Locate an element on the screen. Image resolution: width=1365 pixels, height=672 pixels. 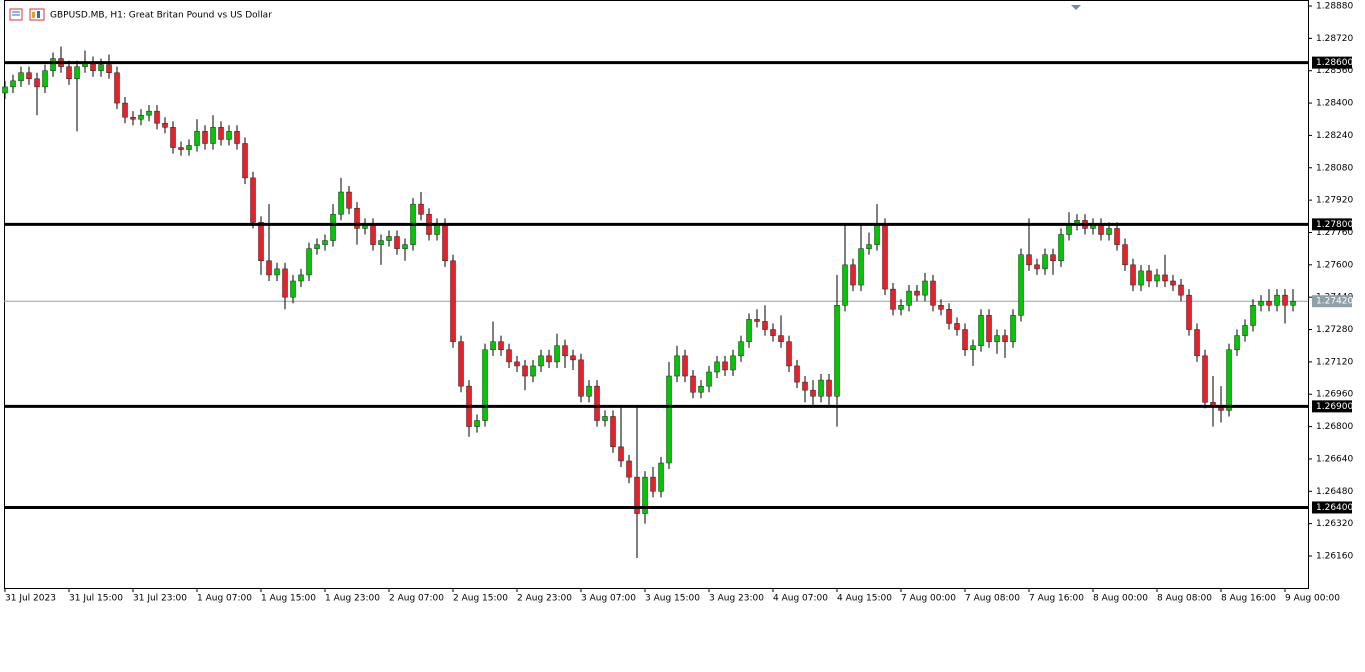
x-tick-label: 8 Aug 00:00 is located at coordinates (1120, 599).